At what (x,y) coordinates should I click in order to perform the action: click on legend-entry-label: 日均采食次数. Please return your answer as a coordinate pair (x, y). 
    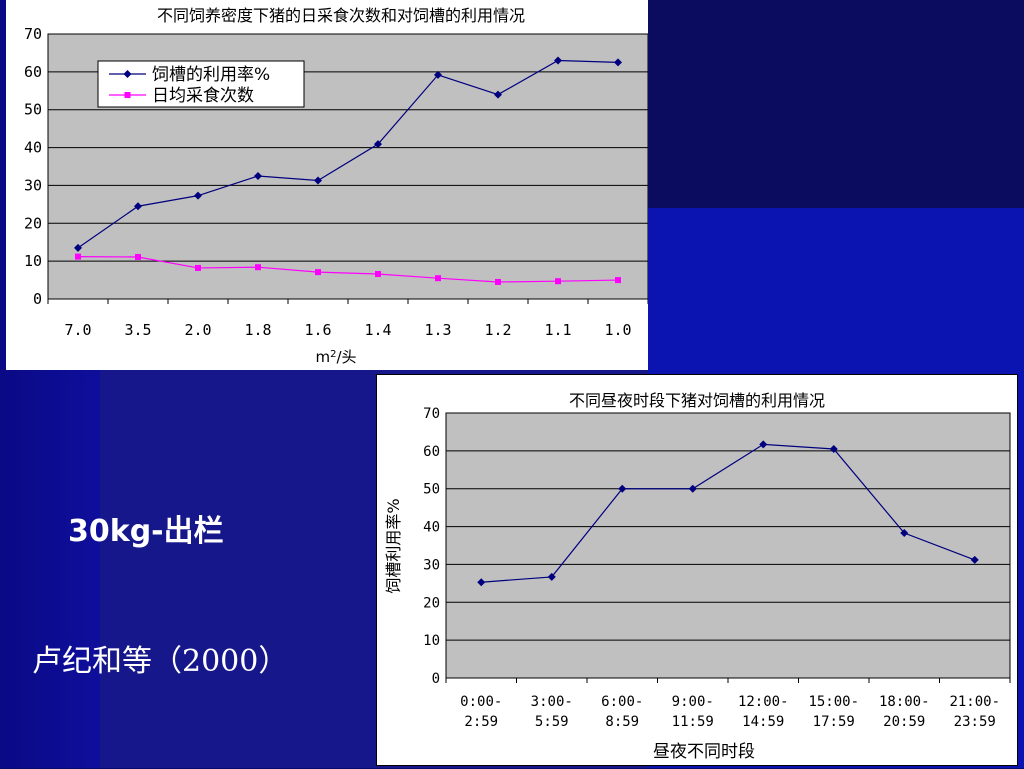
    Looking at the image, I should click on (203, 96).